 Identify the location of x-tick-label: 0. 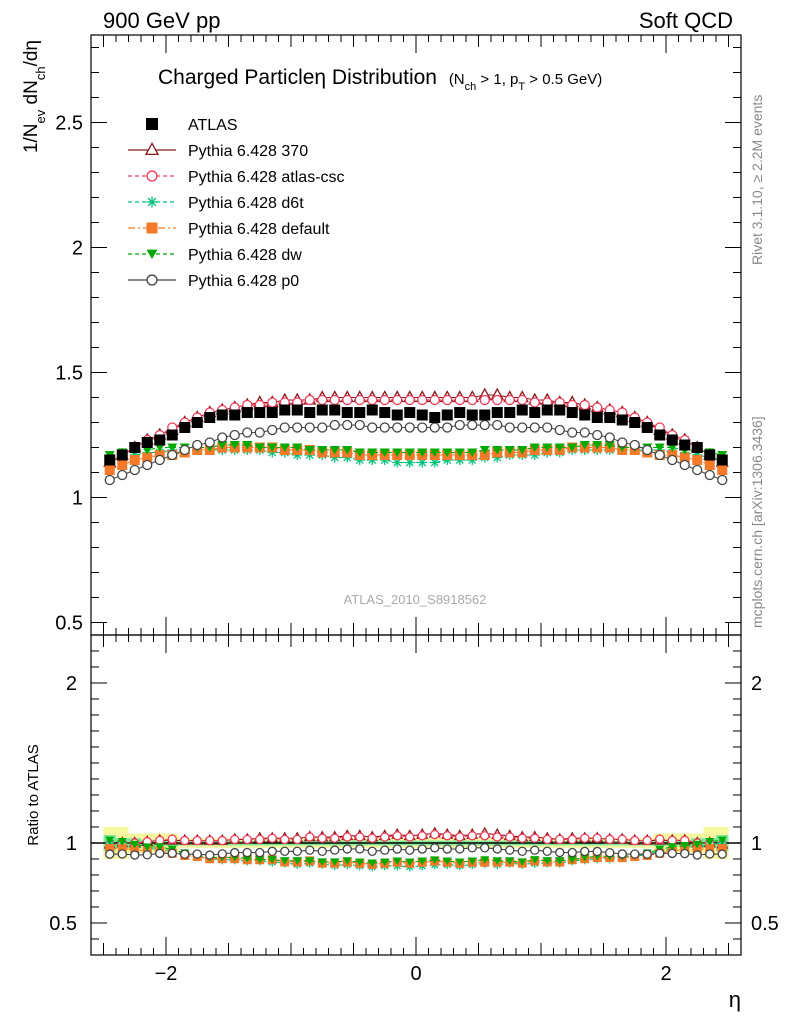
(415, 974).